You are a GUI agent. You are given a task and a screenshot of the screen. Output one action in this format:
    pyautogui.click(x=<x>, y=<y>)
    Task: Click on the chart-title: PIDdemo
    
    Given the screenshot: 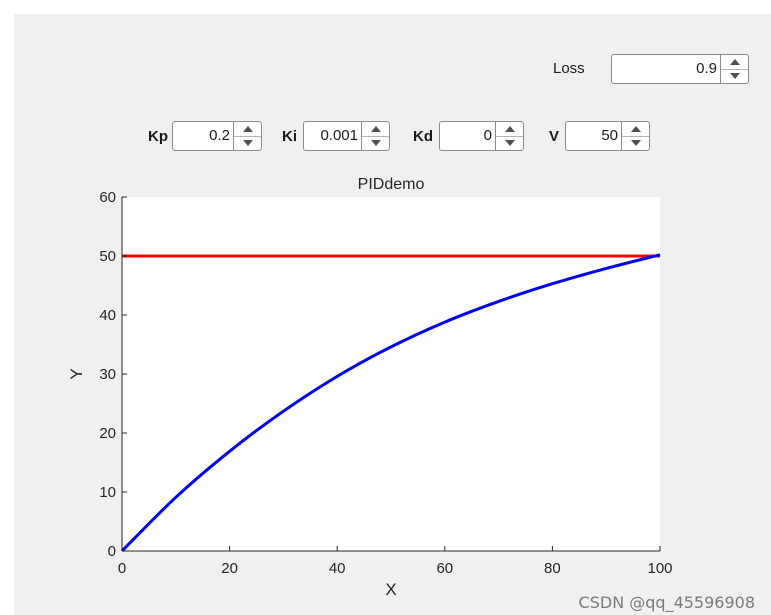 What is the action you would take?
    pyautogui.click(x=391, y=184)
    